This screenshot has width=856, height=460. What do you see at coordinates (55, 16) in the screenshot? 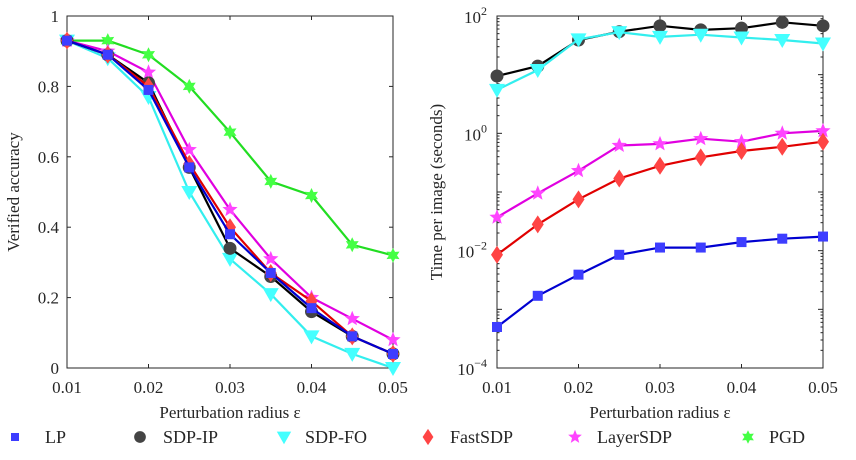
I see `y-tick-label: 1` at bounding box center [55, 16].